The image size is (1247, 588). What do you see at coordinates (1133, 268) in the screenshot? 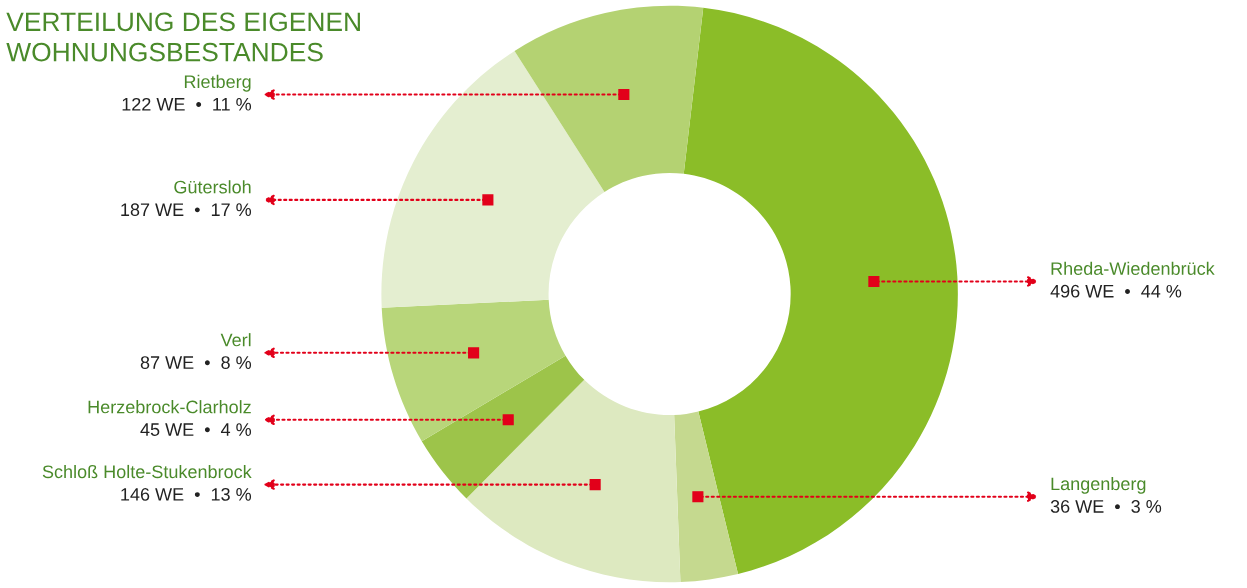
I see `slice-label: Rheda-Wiedenbrück` at bounding box center [1133, 268].